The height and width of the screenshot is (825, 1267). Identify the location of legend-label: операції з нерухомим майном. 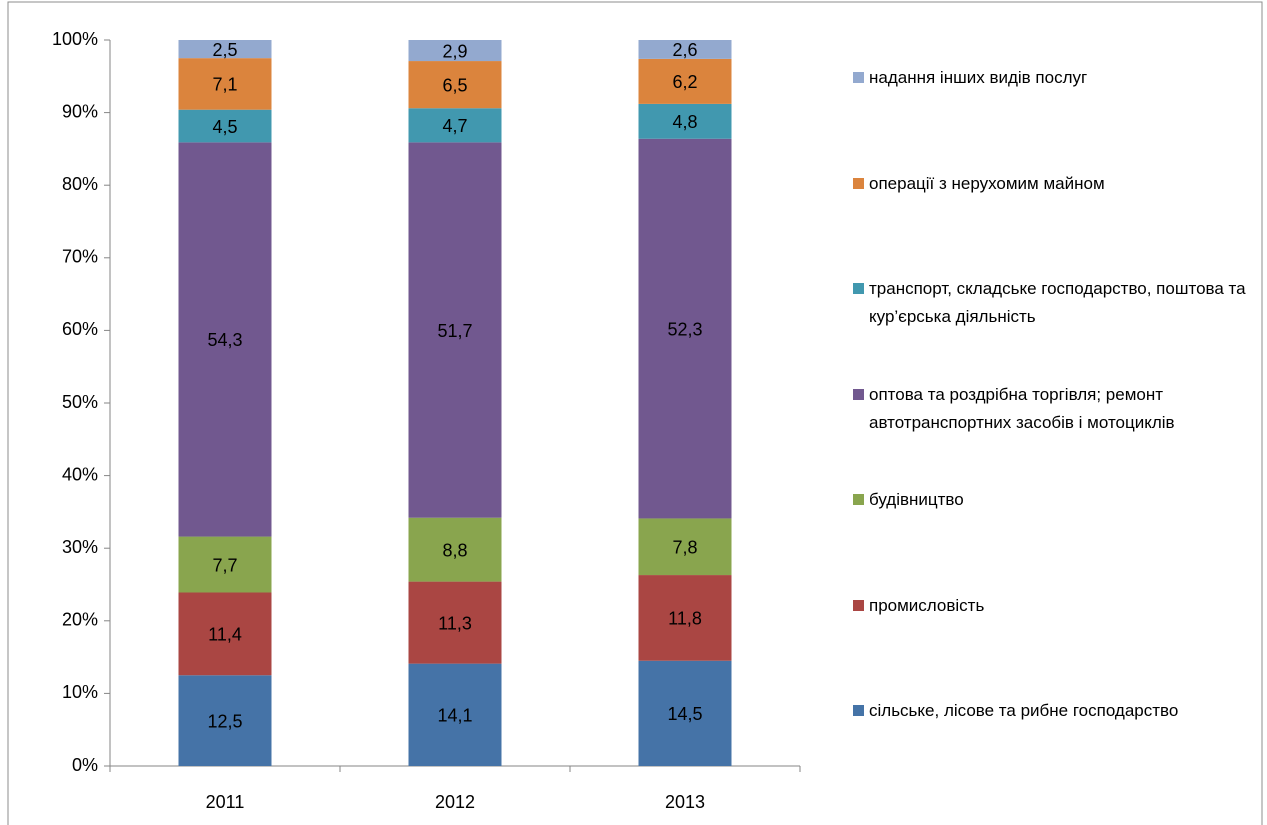
(987, 183).